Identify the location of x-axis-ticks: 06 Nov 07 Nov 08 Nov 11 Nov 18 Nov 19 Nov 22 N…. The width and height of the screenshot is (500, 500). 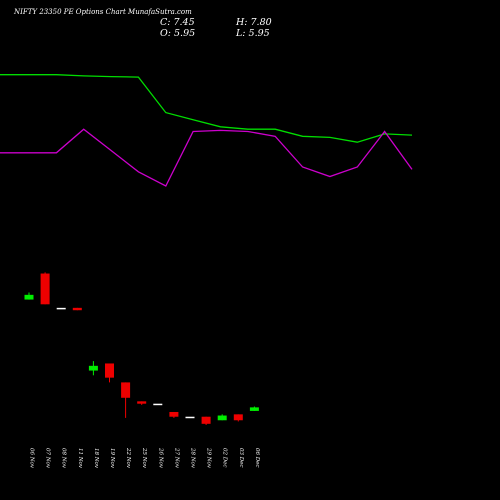
(144, 458).